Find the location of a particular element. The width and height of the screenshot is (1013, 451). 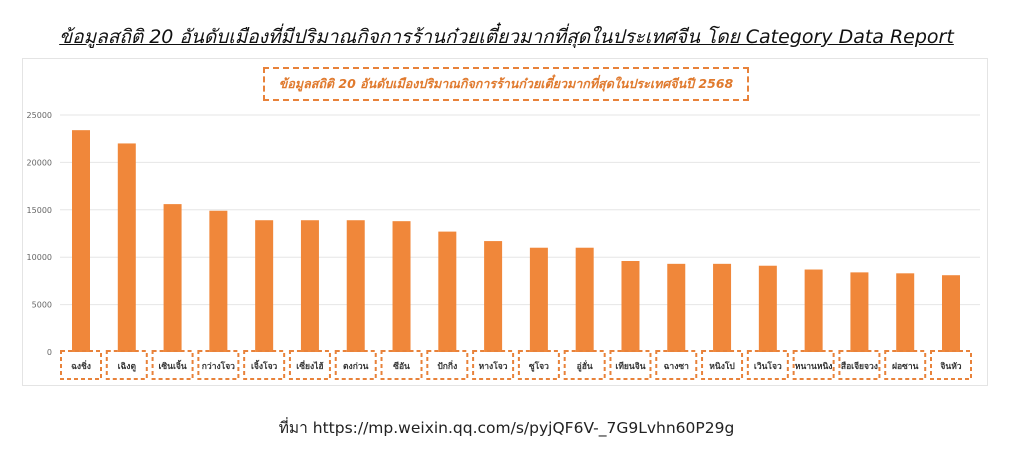

category-label: หางโจว is located at coordinates (493, 366).